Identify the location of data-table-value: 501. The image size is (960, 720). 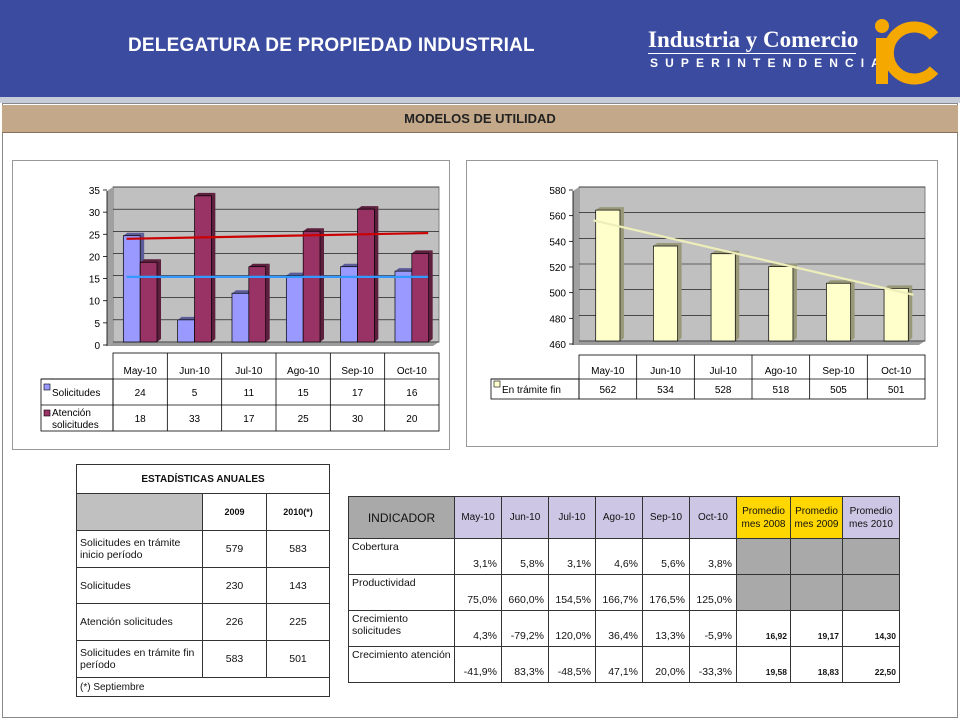
(896, 390).